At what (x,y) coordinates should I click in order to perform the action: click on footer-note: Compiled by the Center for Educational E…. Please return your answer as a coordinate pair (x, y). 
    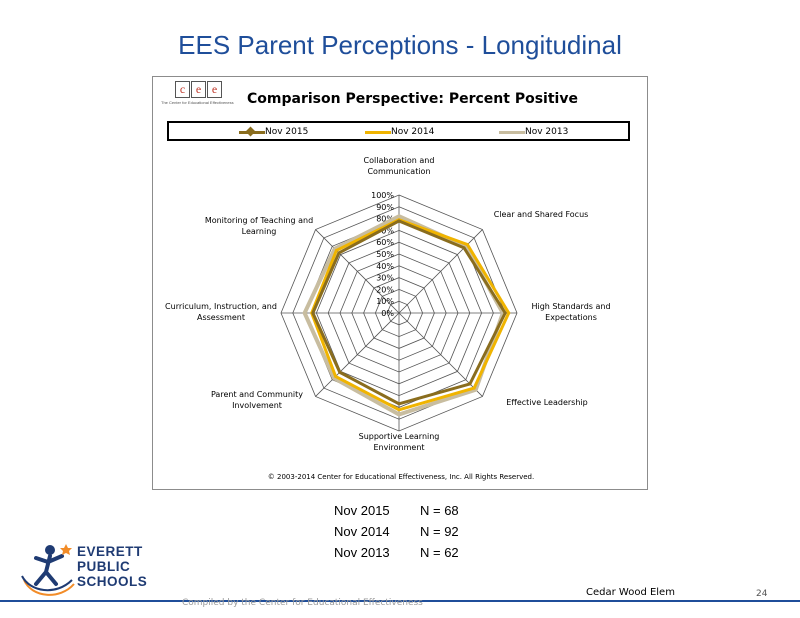
    Looking at the image, I should click on (302, 603).